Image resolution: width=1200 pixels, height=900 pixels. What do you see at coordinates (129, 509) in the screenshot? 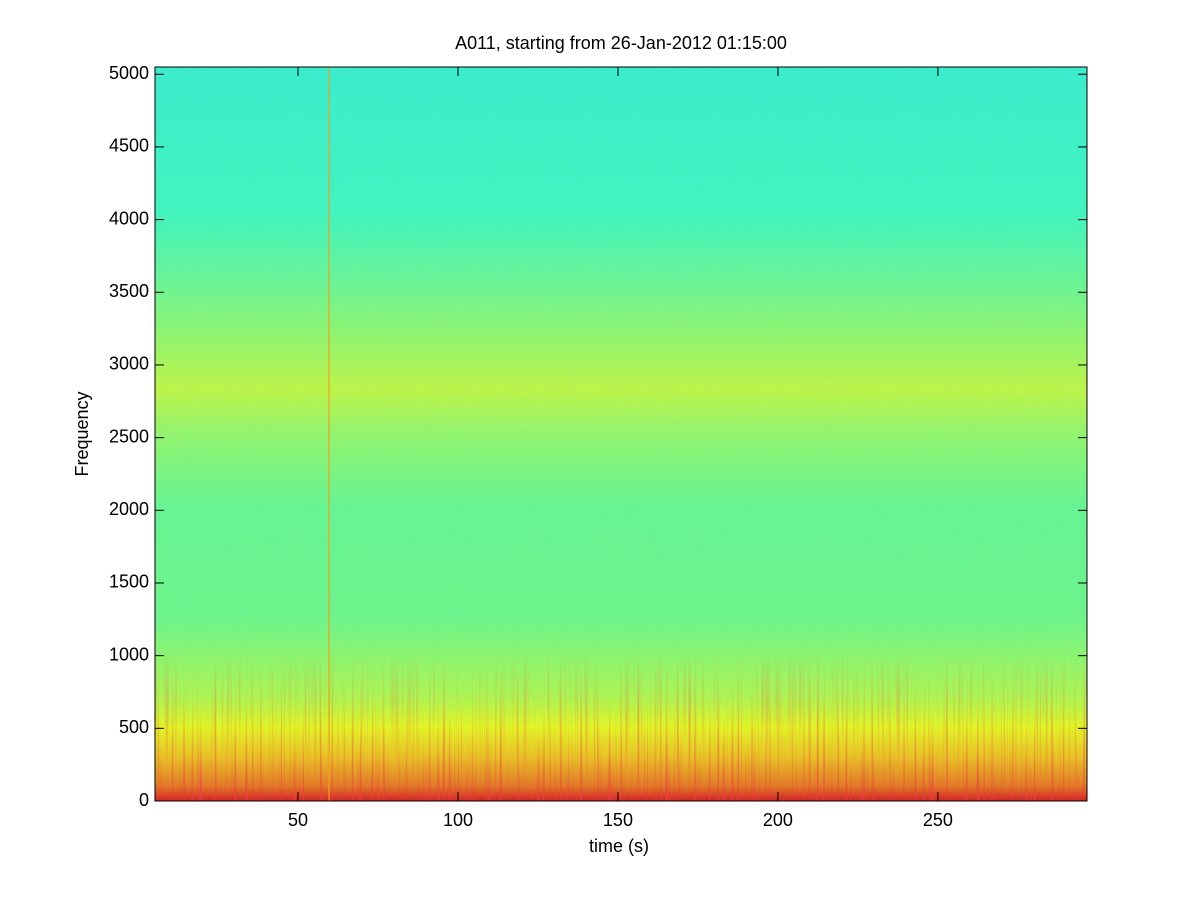
I see `y-tick-label: 2000` at bounding box center [129, 509].